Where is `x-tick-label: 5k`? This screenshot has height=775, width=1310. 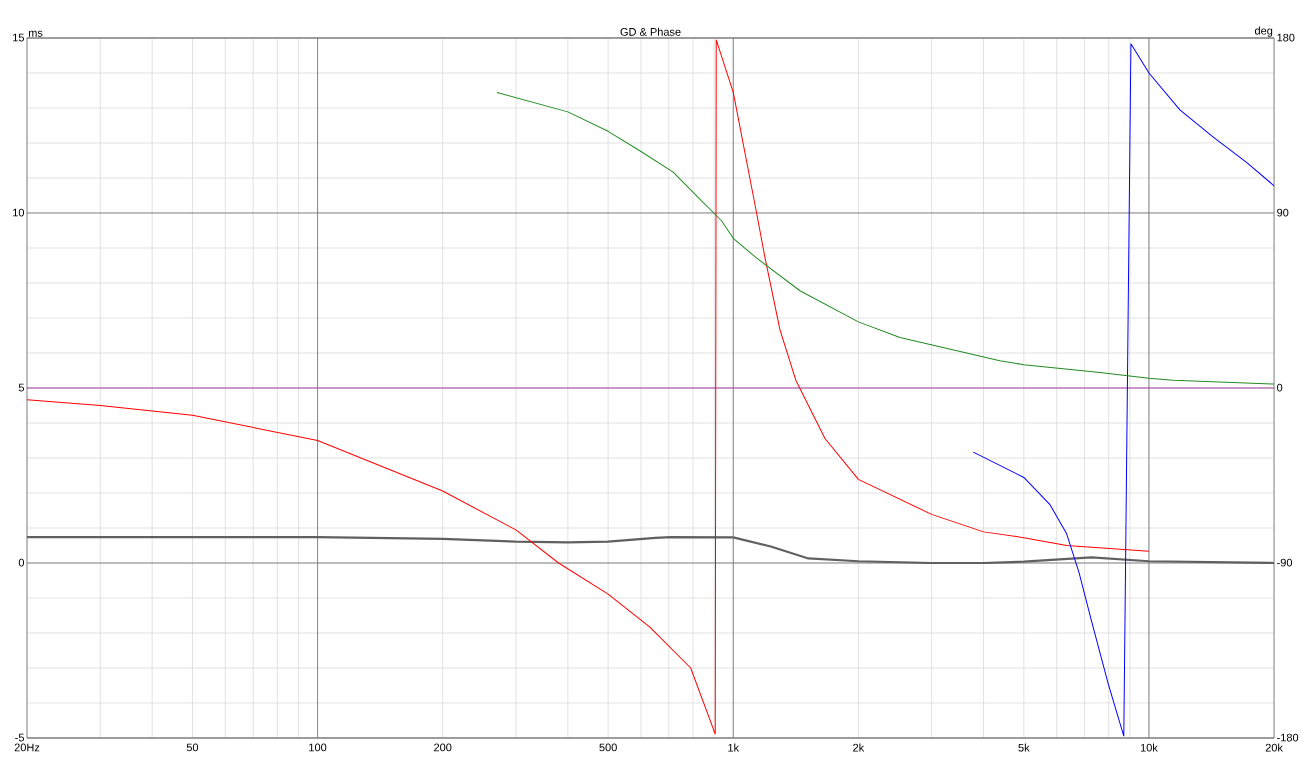 x-tick-label: 5k is located at coordinates (1024, 747).